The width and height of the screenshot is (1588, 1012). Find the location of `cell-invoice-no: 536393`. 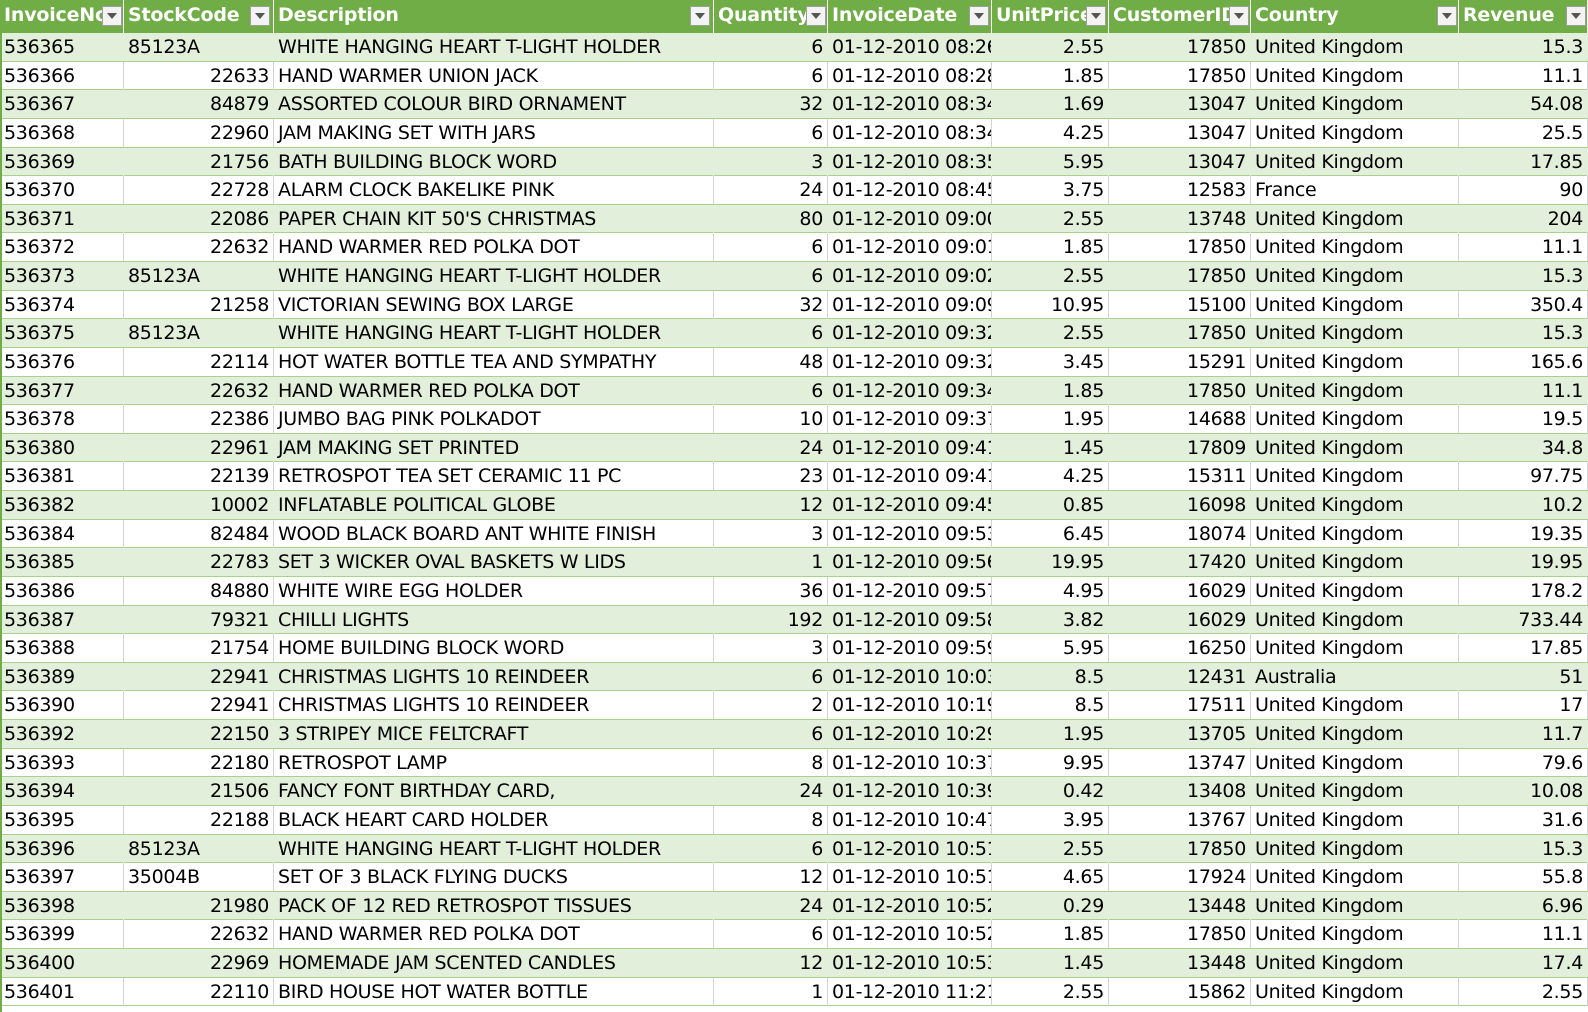

cell-invoice-no: 536393 is located at coordinates (62, 762).